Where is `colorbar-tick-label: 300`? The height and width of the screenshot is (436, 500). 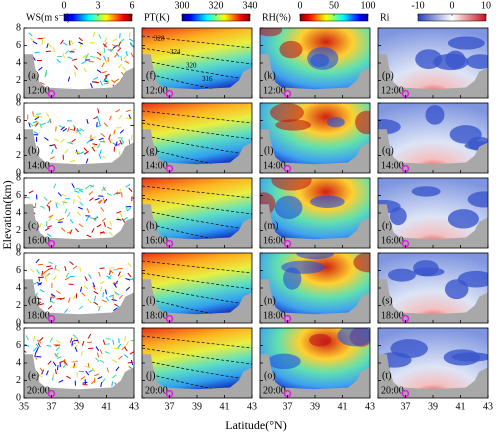 colorbar-tick-label: 300 is located at coordinates (182, 5).